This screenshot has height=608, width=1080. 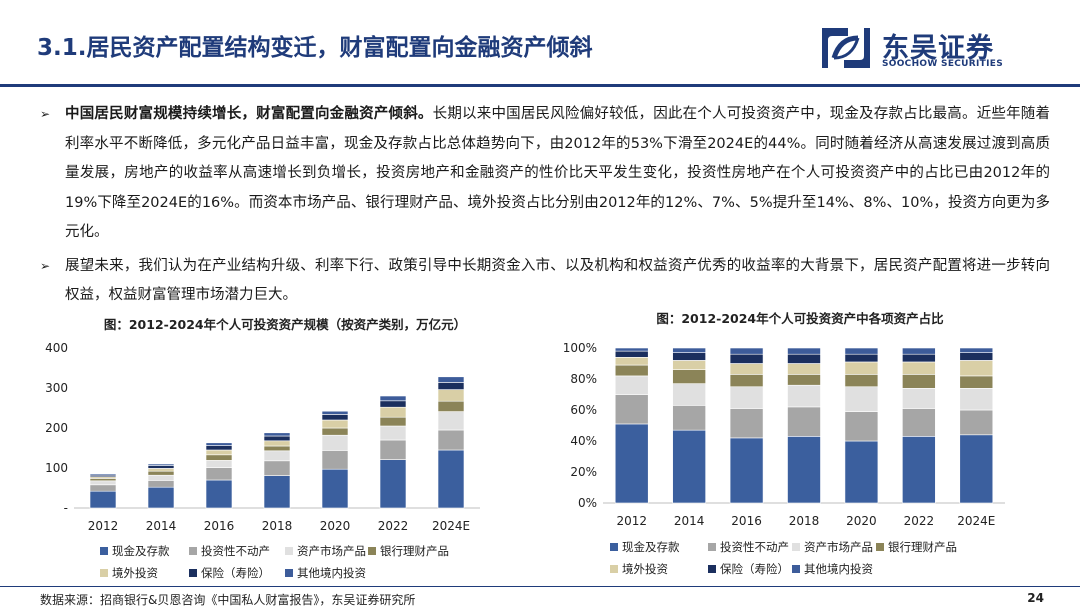 I want to click on logo-text-cn: 东吴证券, so click(x=938, y=48).